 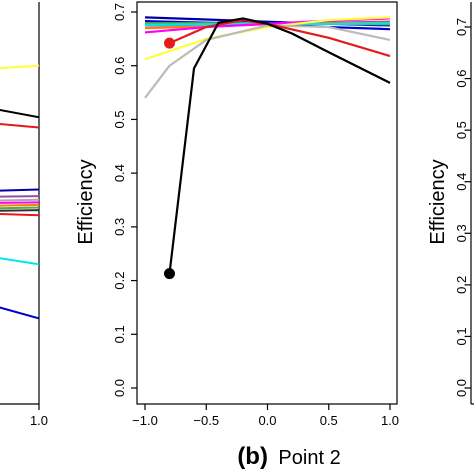 I want to click on panel-b-x-tick-label: 1.0, so click(x=390, y=420).